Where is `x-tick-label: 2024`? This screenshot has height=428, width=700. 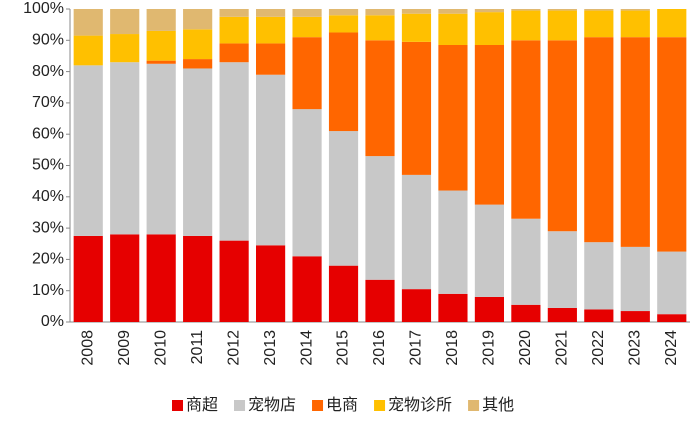 x-tick-label: 2024 is located at coordinates (671, 348).